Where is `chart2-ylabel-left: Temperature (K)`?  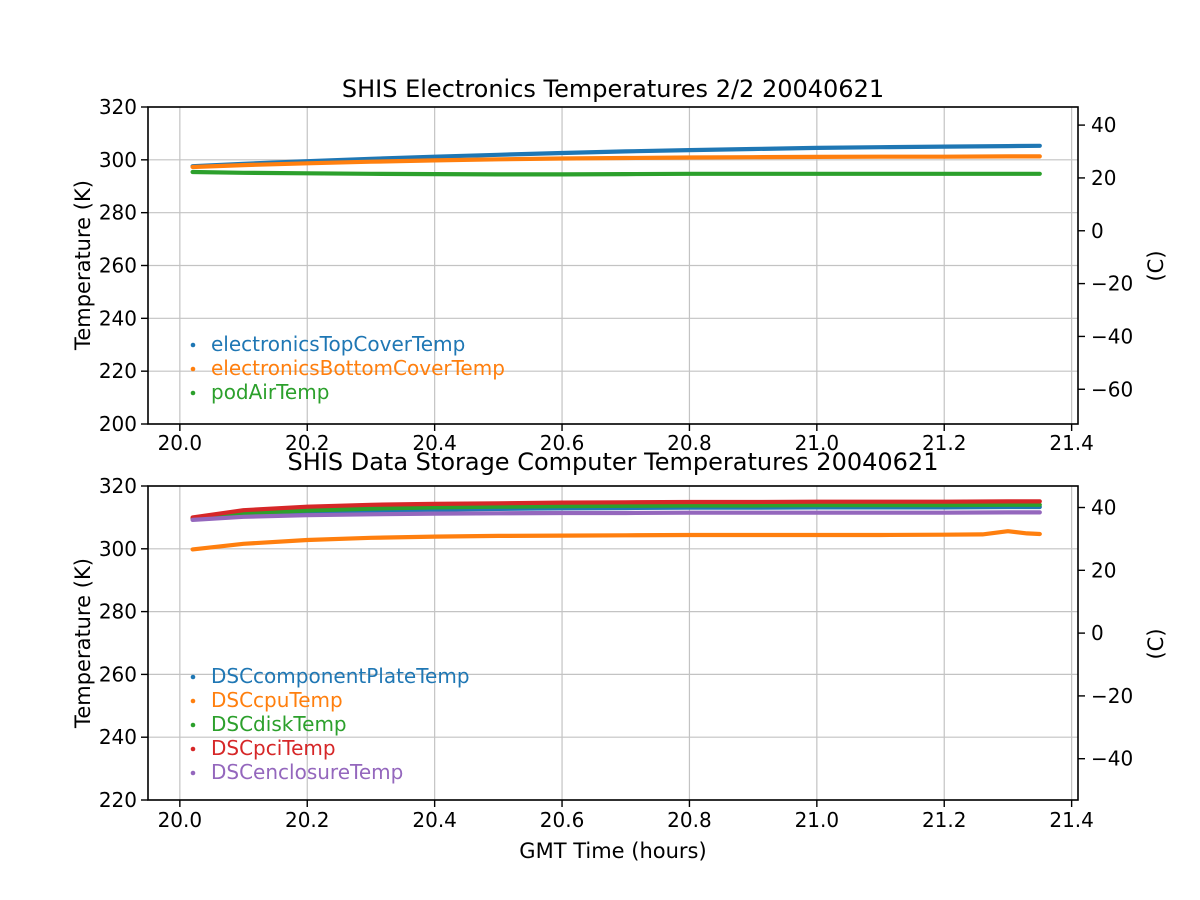
chart2-ylabel-left: Temperature (K) is located at coordinates (83, 643).